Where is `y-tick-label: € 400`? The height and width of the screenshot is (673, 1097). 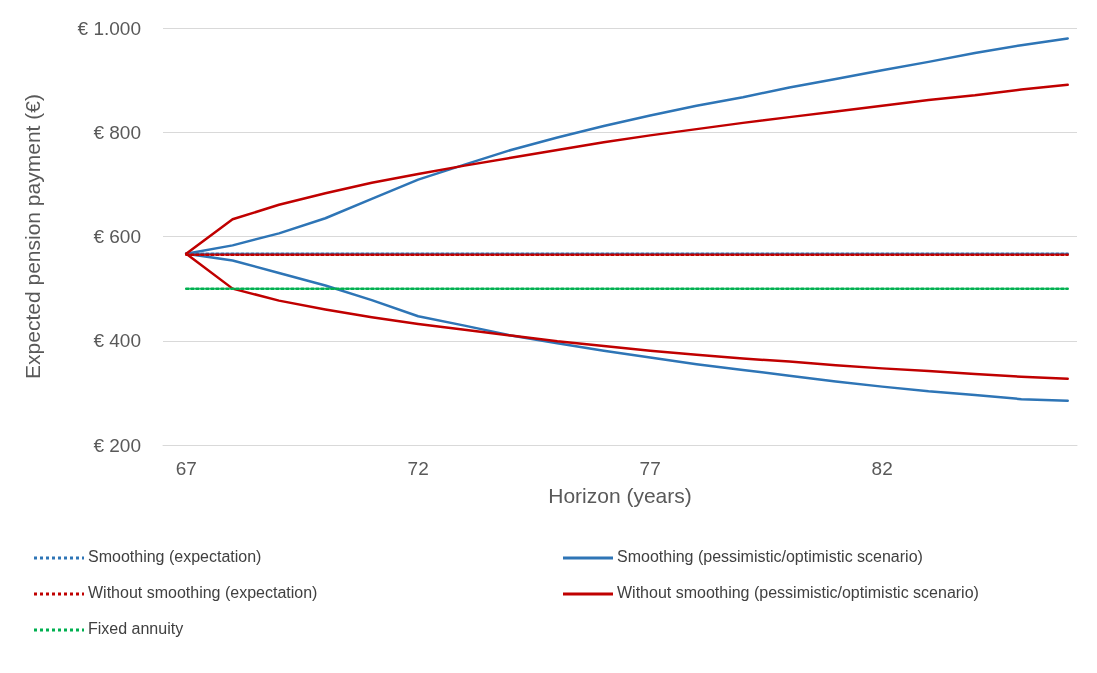 y-tick-label: € 400 is located at coordinates (117, 341).